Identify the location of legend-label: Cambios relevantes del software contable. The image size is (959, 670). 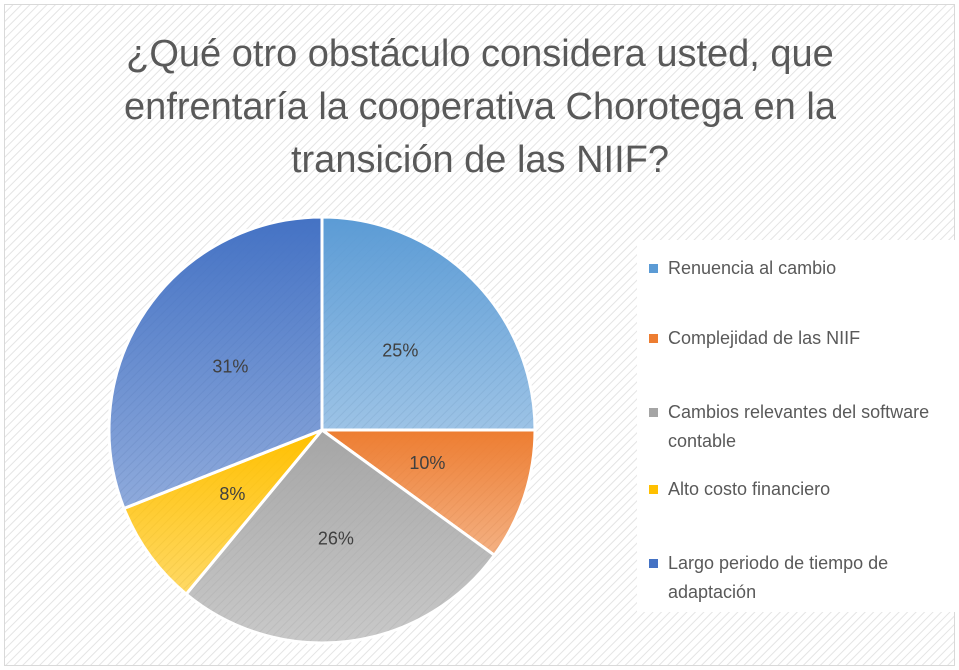
(799, 426).